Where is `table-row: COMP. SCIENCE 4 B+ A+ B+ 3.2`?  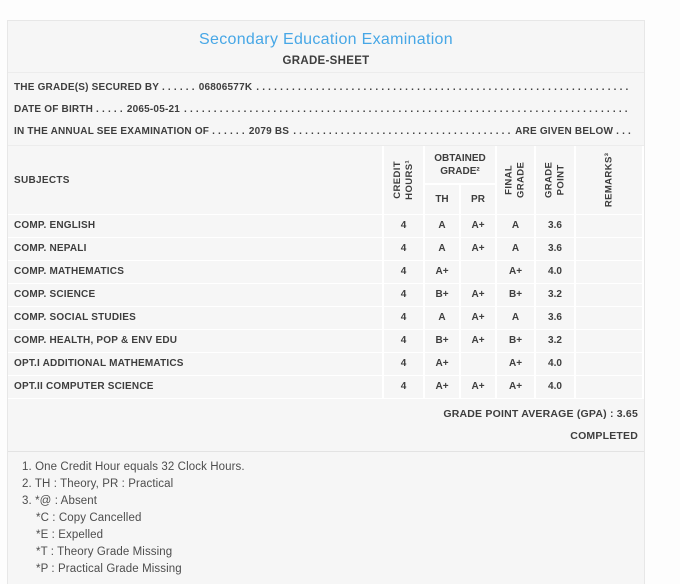
table-row: COMP. SCIENCE 4 B+ A+ B+ 3.2 is located at coordinates (326, 295).